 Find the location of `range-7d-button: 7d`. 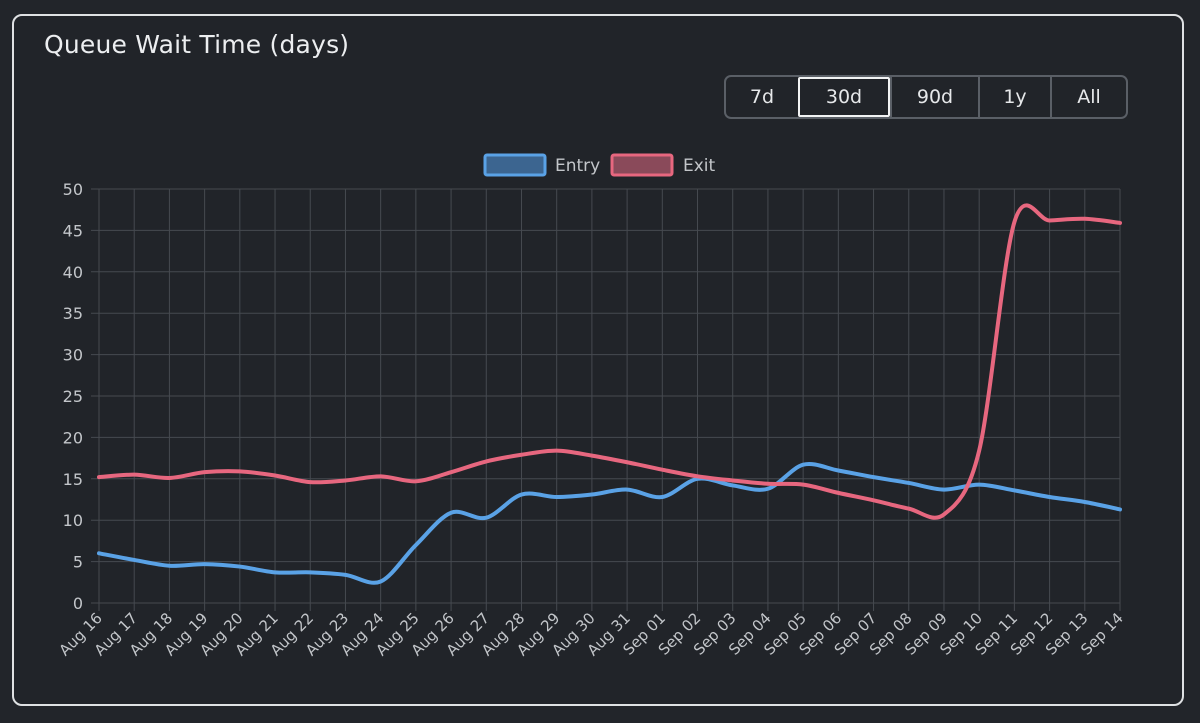

range-7d-button: 7d is located at coordinates (762, 97).